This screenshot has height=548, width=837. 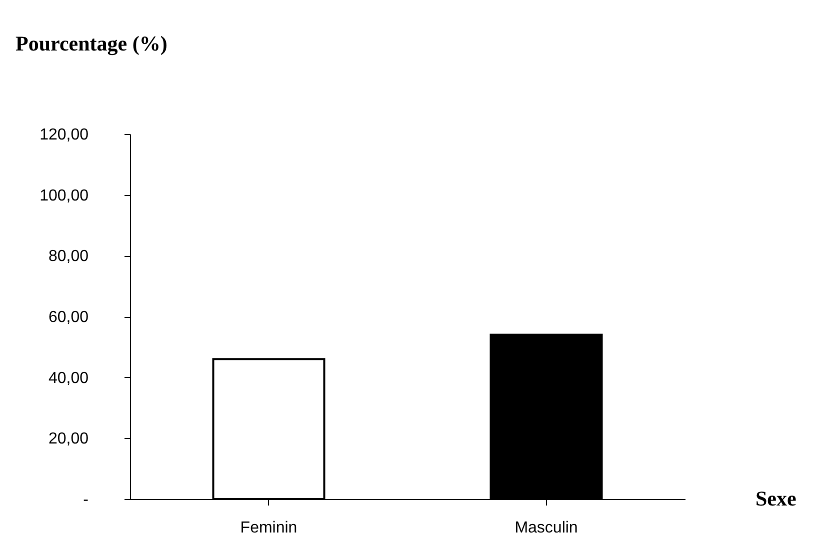 What do you see at coordinates (64, 135) in the screenshot?
I see `y-tick-label: 120,00` at bounding box center [64, 135].